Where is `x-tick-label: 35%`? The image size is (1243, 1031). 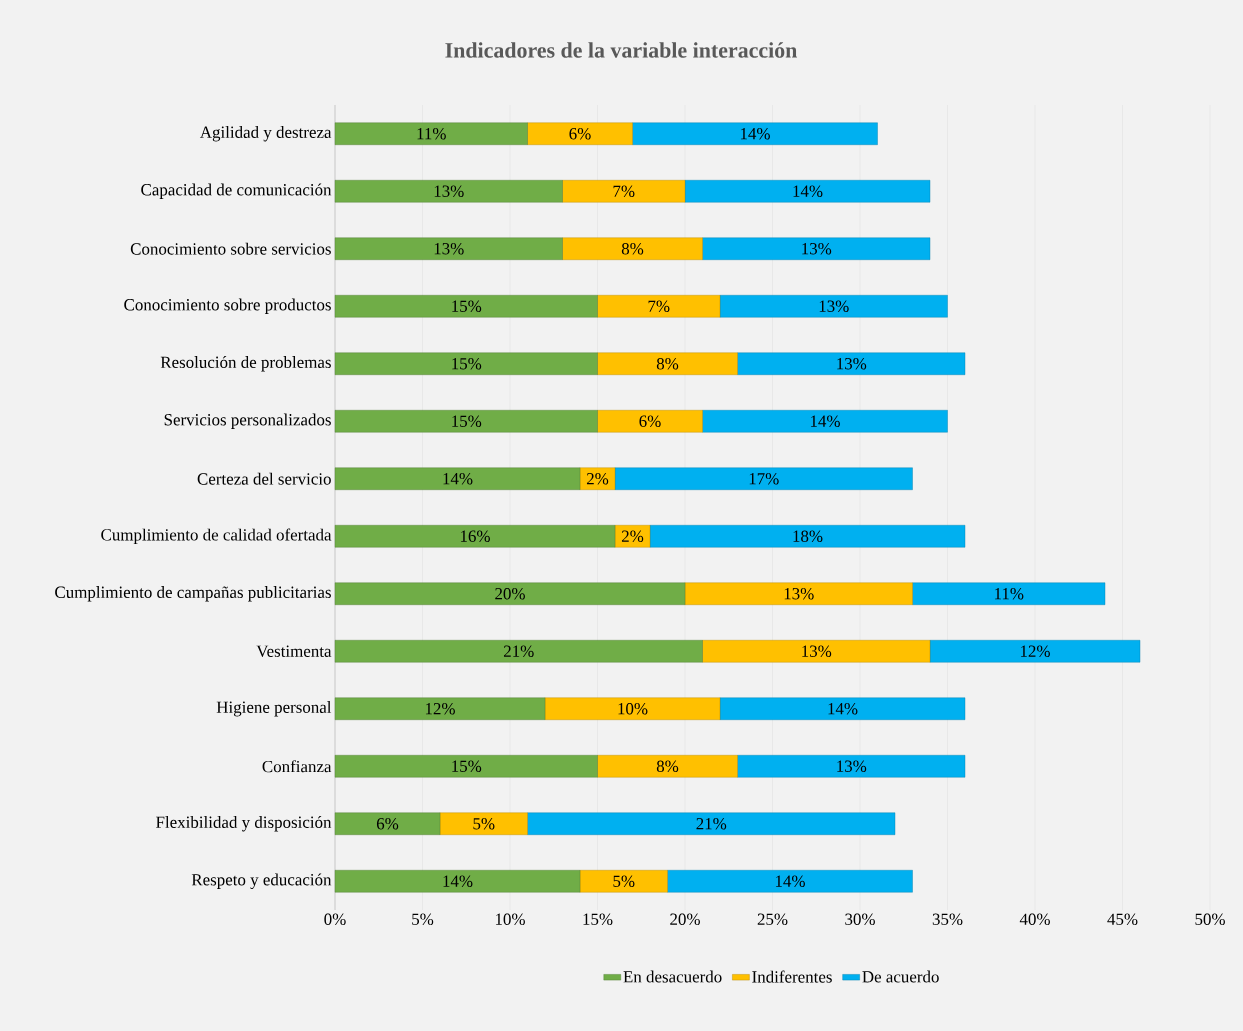
x-tick-label: 35% is located at coordinates (947, 919).